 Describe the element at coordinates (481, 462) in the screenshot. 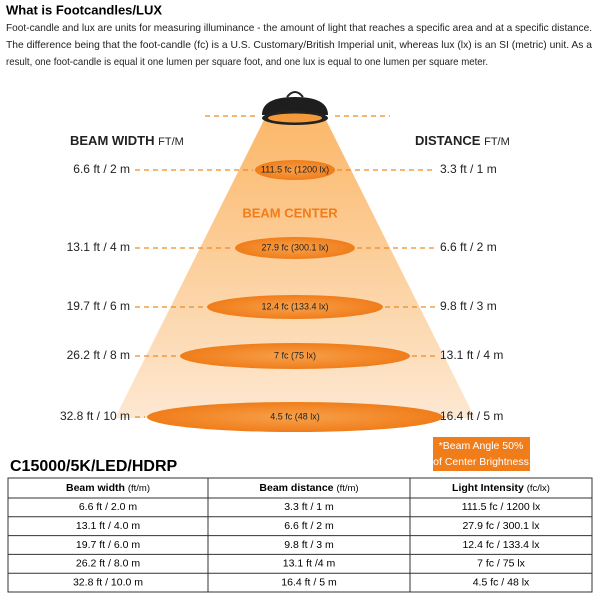

I see `note: of Center Brightness` at that location.